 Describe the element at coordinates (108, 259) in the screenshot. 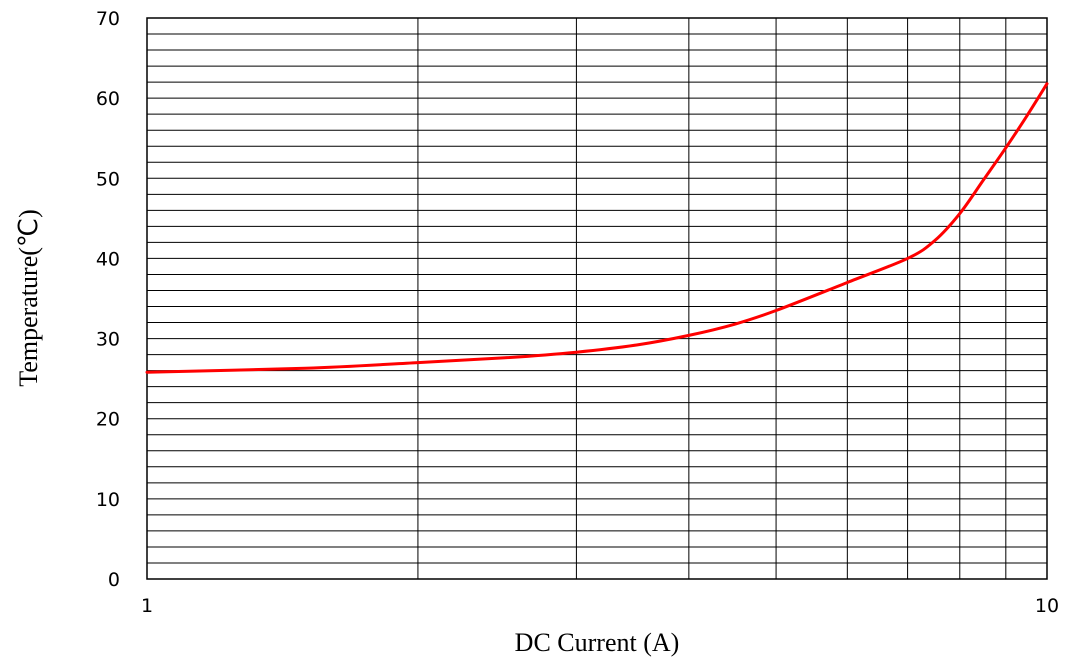

I see `y-tick-label: 40` at that location.